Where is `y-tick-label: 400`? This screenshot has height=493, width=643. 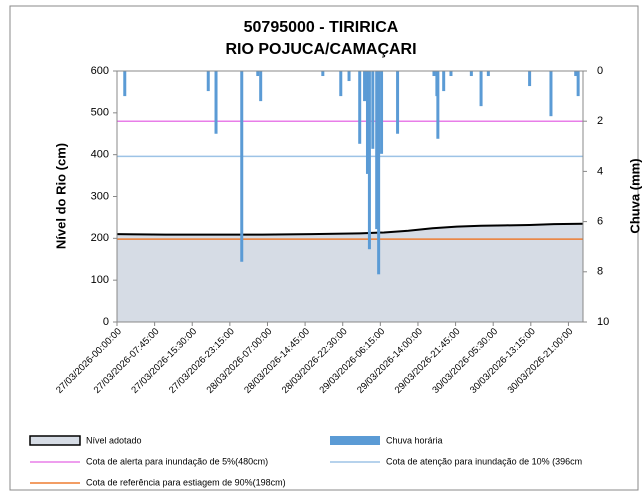 y-tick-label: 400 is located at coordinates (100, 155).